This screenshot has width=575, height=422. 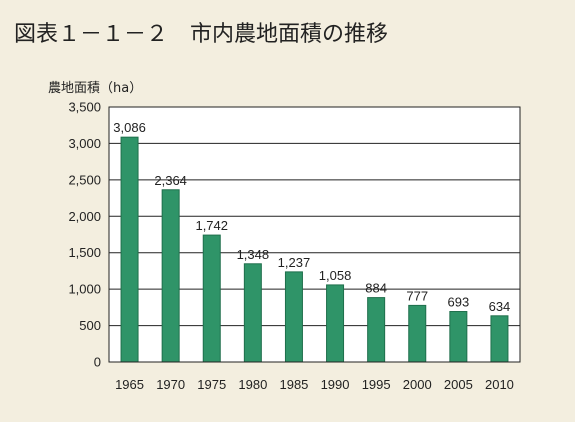 I want to click on bar-1995, so click(x=376, y=330).